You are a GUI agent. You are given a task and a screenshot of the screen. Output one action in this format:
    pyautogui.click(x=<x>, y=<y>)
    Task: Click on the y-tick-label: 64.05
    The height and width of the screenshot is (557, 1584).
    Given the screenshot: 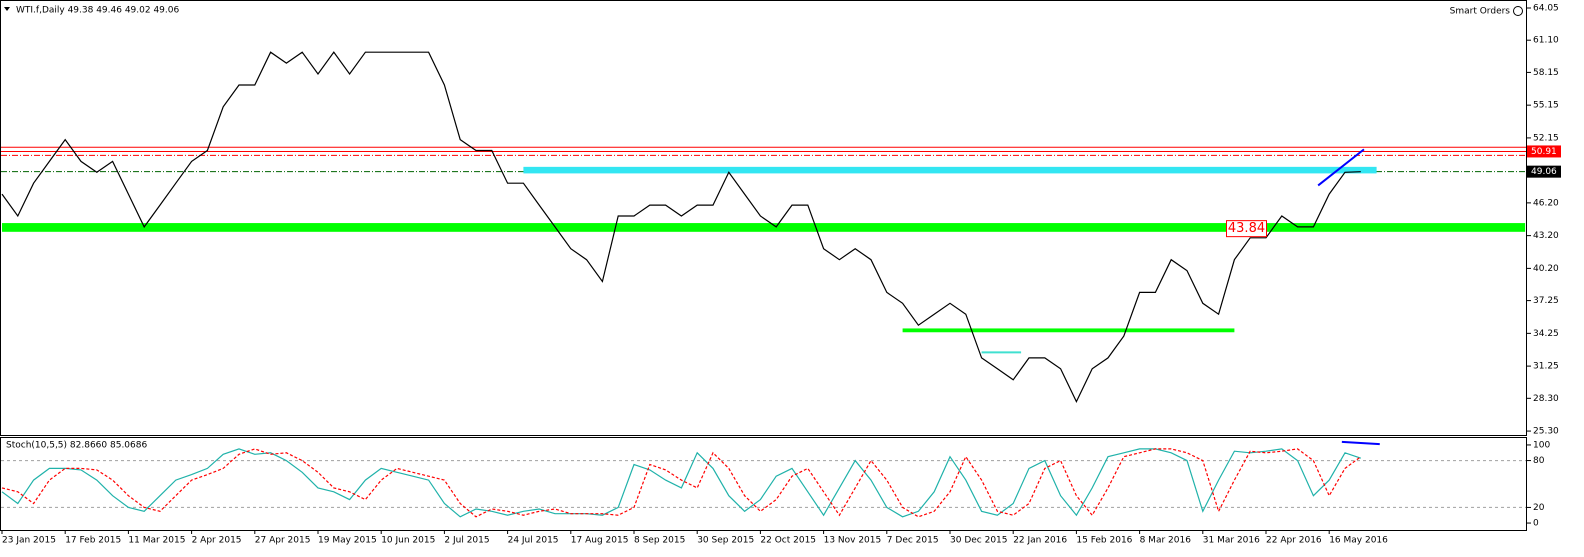 What is the action you would take?
    pyautogui.click(x=1546, y=8)
    